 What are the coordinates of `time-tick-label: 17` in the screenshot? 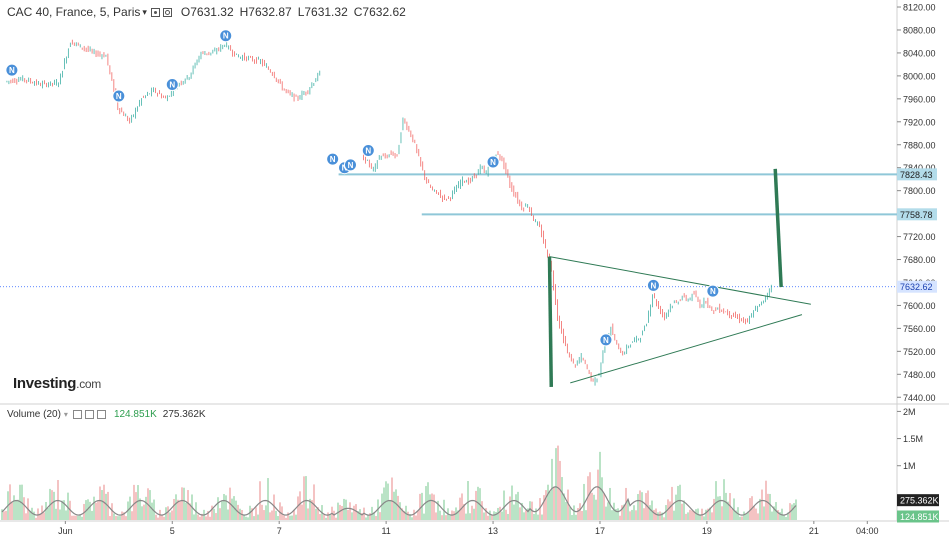 It's located at (600, 531).